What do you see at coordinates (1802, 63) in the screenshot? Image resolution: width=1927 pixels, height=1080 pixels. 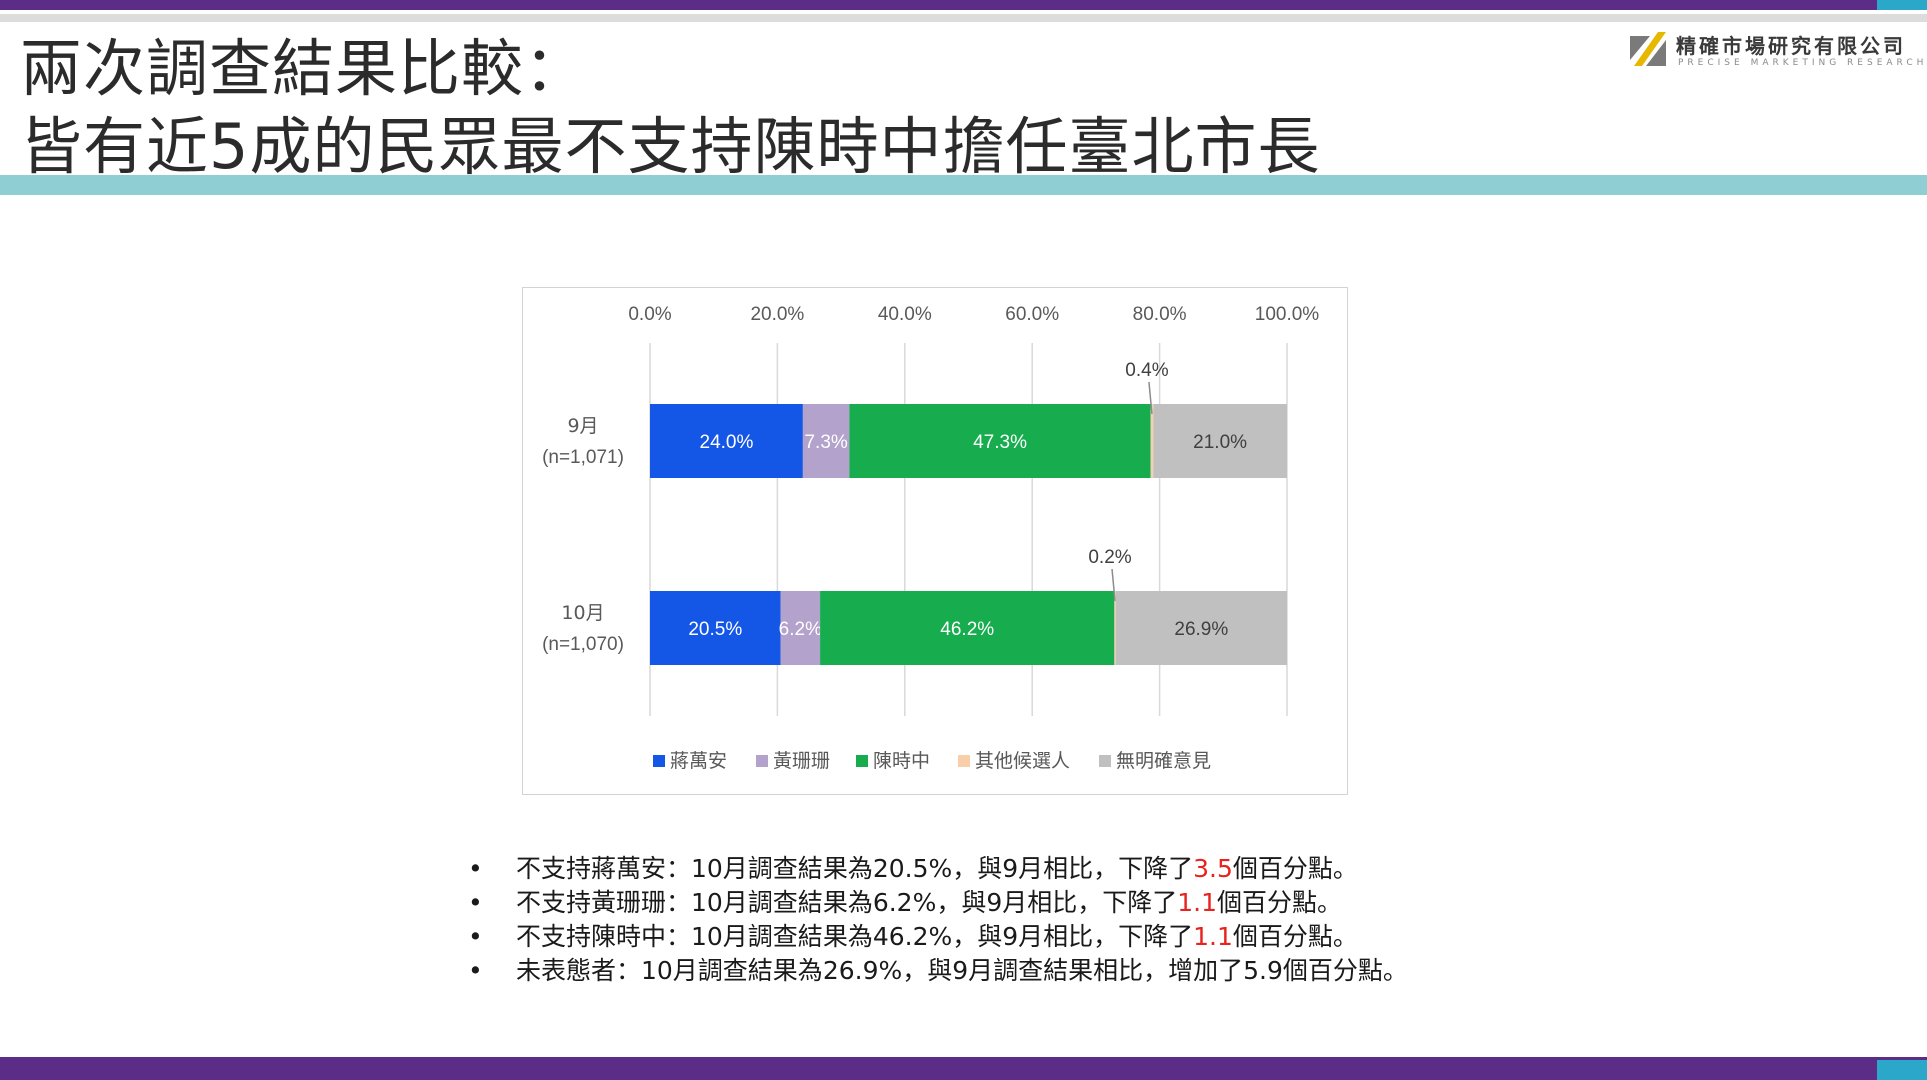 I see `logo-subtitle: PRECISE MARKETING RESEARCH` at bounding box center [1802, 63].